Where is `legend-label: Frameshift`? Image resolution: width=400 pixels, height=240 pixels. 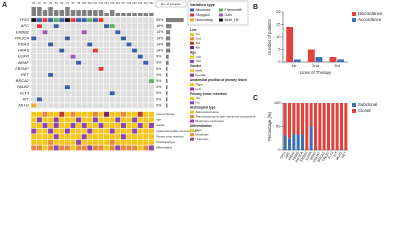 legend-label: Frameshift is located at coordinates (233, 10).